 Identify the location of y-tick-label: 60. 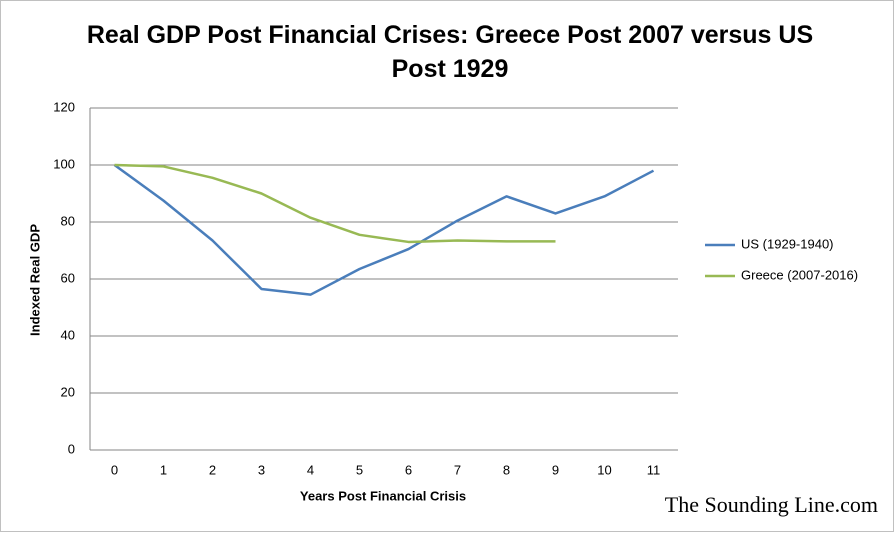
(68, 277).